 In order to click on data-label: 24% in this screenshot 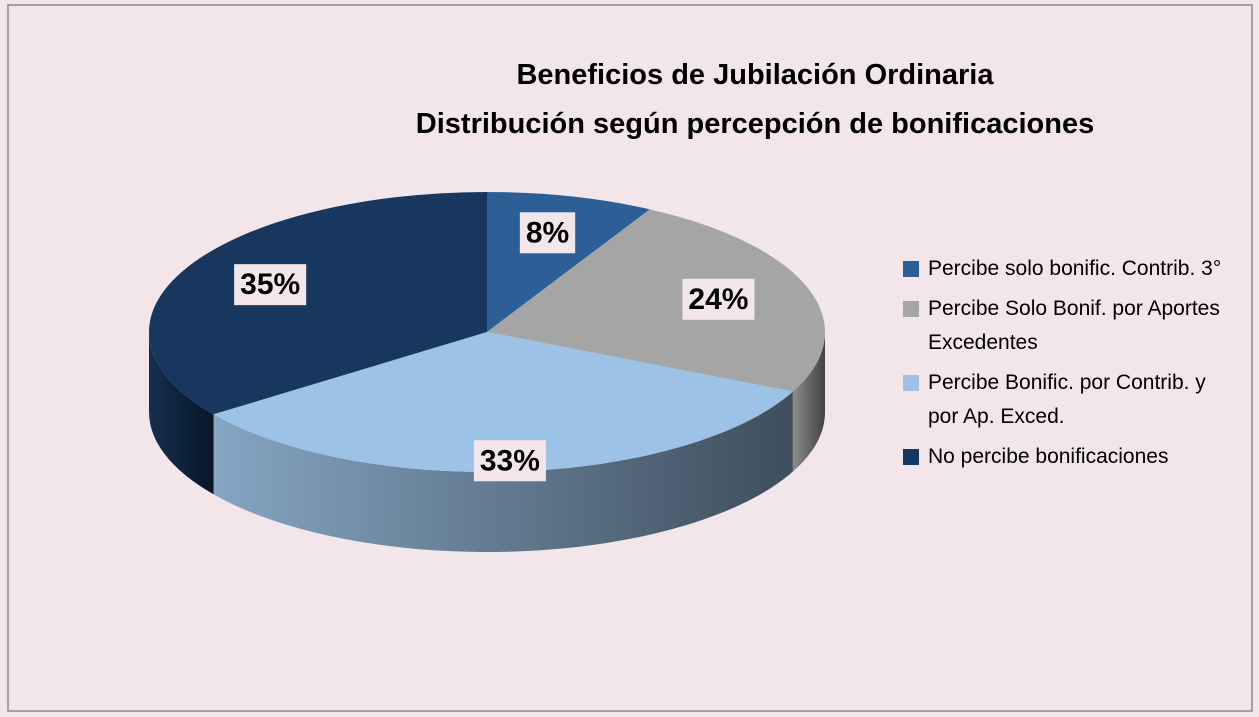, I will do `click(718, 299)`.